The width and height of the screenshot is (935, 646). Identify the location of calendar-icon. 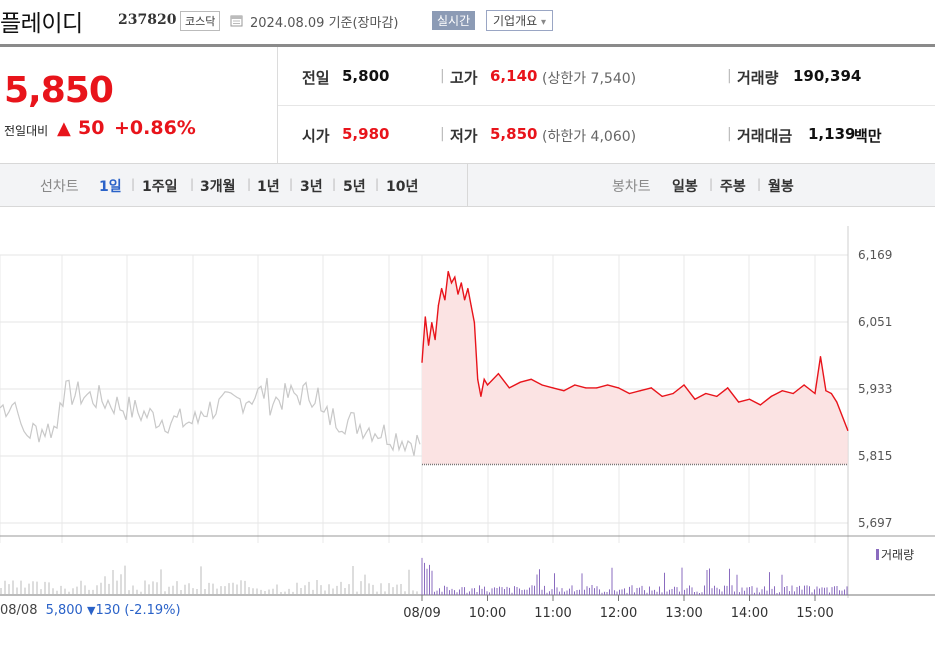
(236, 21).